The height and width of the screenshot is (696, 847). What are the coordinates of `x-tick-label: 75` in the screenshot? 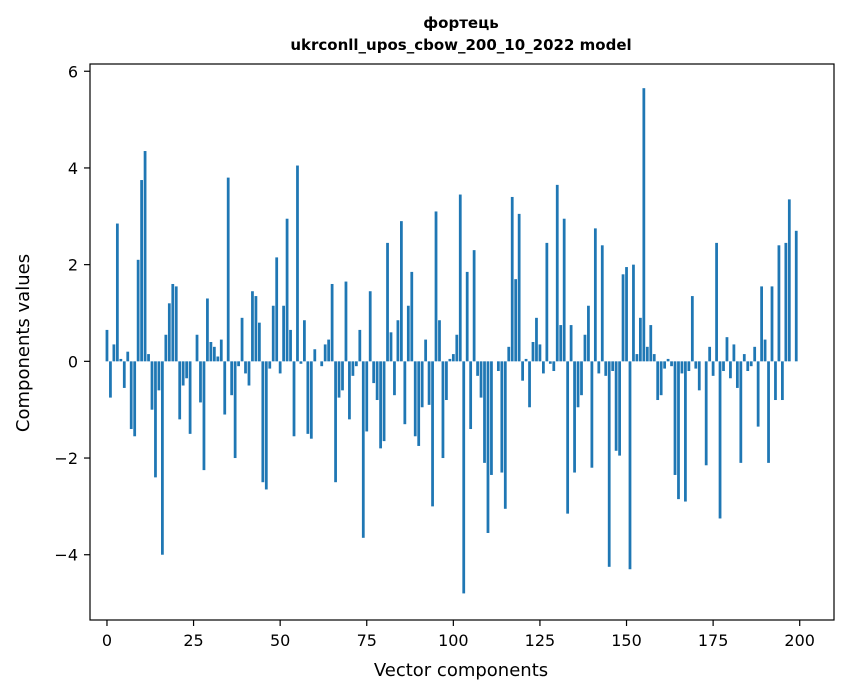 It's located at (367, 640).